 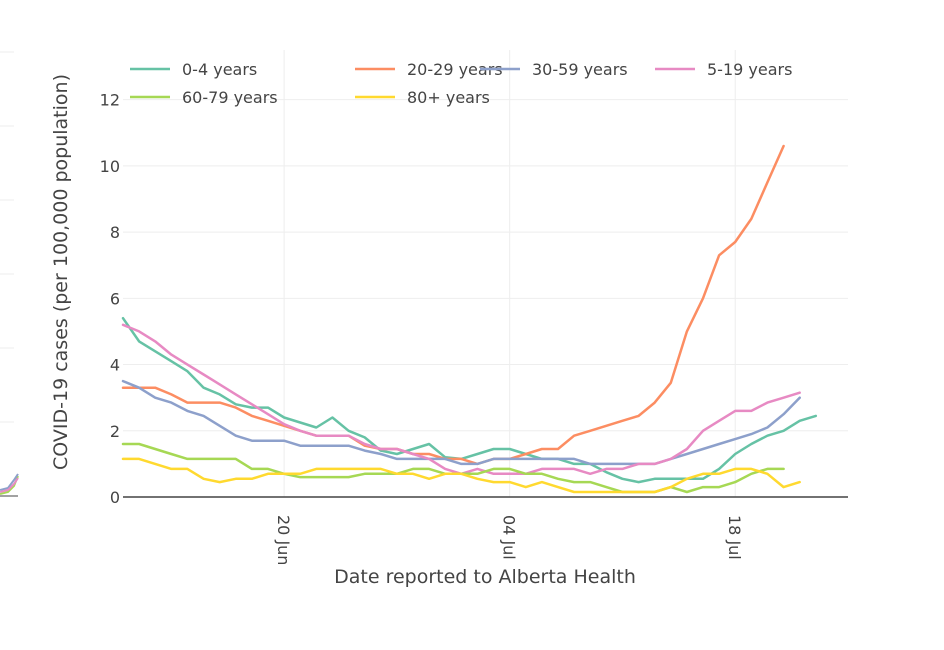 What do you see at coordinates (115, 365) in the screenshot?
I see `y-tick-label: 4` at bounding box center [115, 365].